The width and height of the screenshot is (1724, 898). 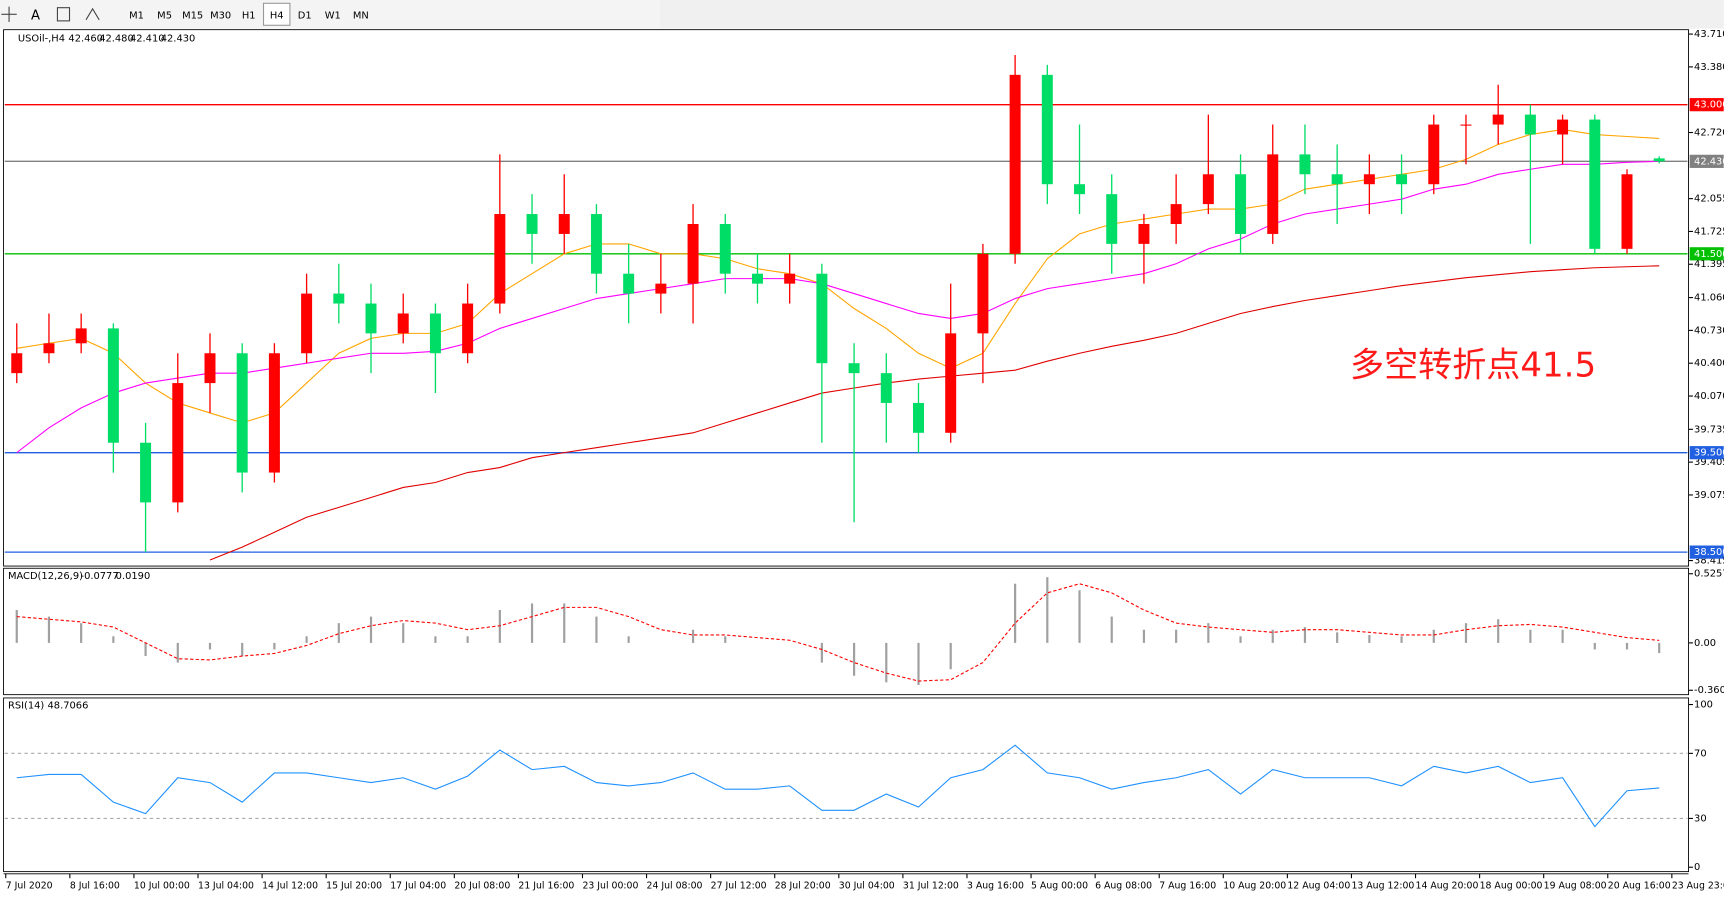 What do you see at coordinates (1709, 429) in the screenshot?
I see `y-tick-label: 39.735` at bounding box center [1709, 429].